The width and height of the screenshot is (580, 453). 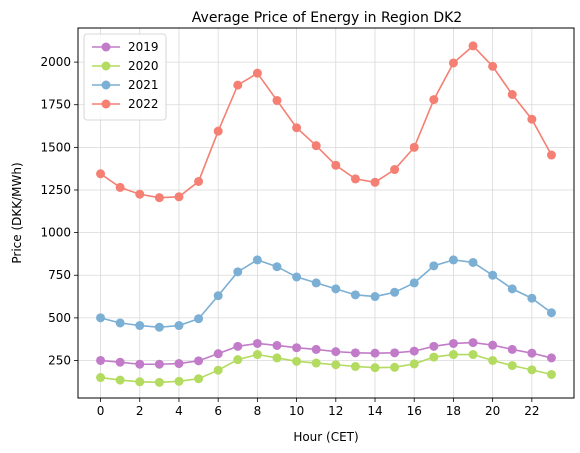 I want to click on x-tick-label: 10, so click(x=296, y=411).